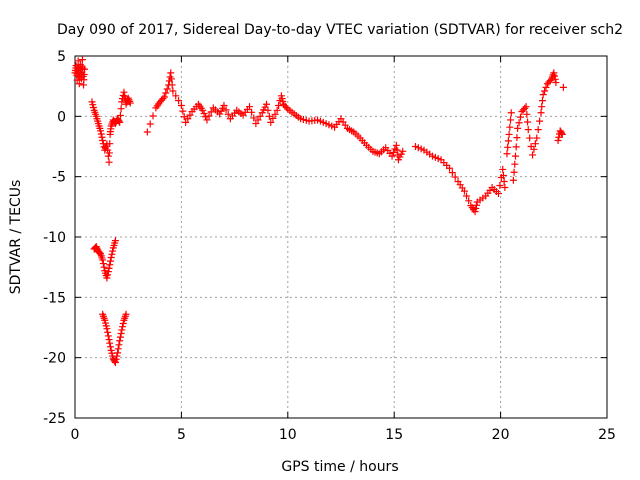 Image resolution: width=640 pixels, height=480 pixels. I want to click on x-tick-label: 5, so click(181, 435).